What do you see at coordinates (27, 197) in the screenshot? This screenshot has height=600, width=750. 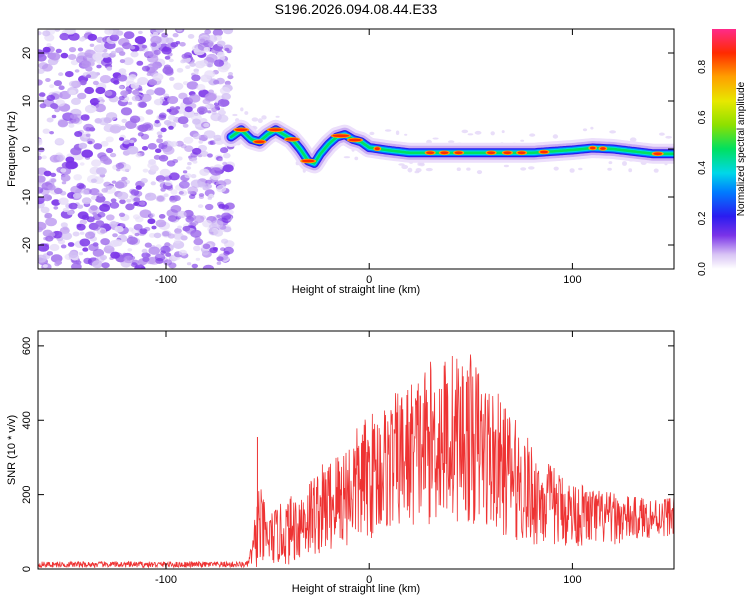 I see `y-tick-label: -10` at bounding box center [27, 197].